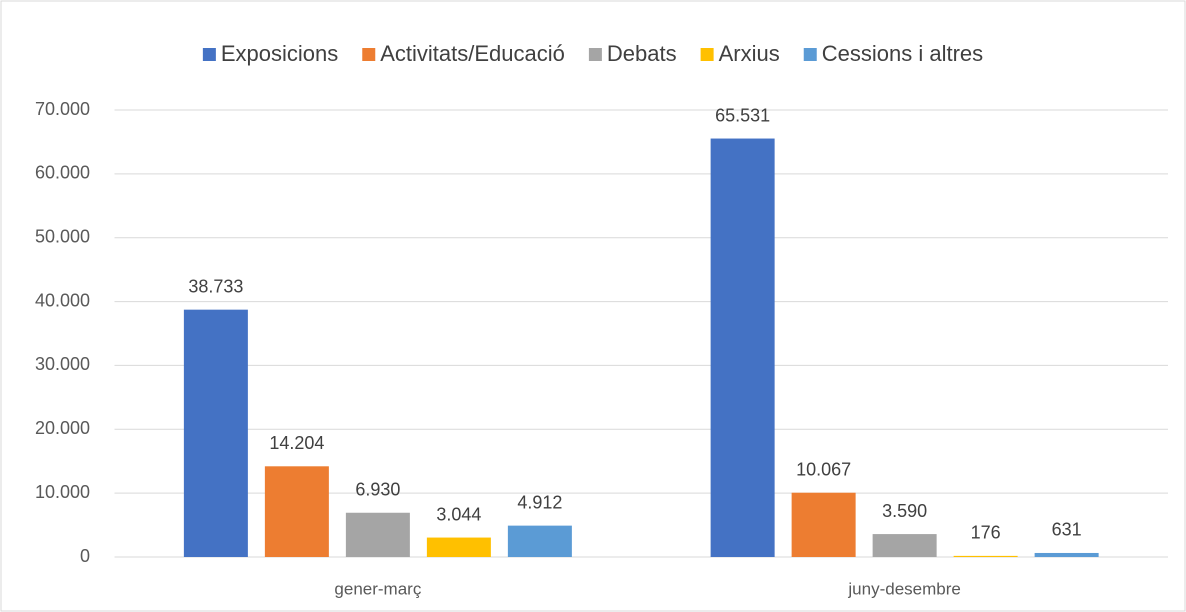 Image resolution: width=1186 pixels, height=612 pixels. What do you see at coordinates (62, 109) in the screenshot?
I see `y-tick-label: 70.000` at bounding box center [62, 109].